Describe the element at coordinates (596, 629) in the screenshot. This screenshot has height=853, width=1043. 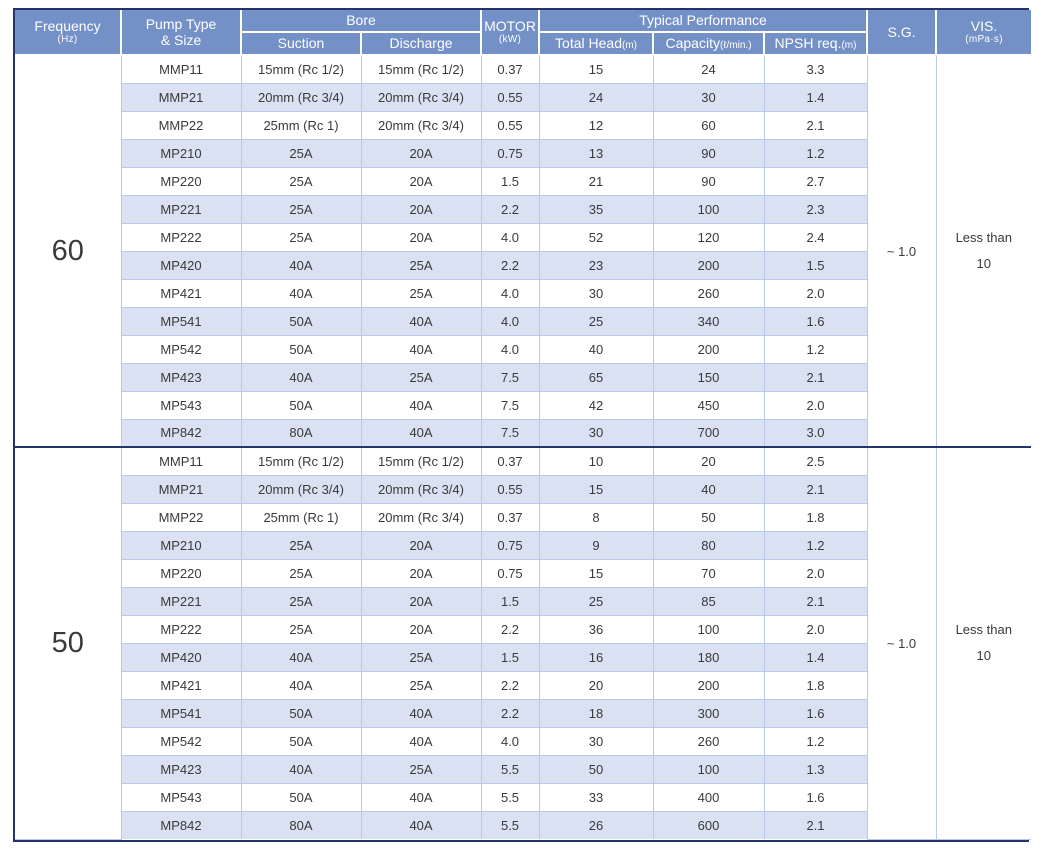
I see `total-head-cell: 36` at that location.